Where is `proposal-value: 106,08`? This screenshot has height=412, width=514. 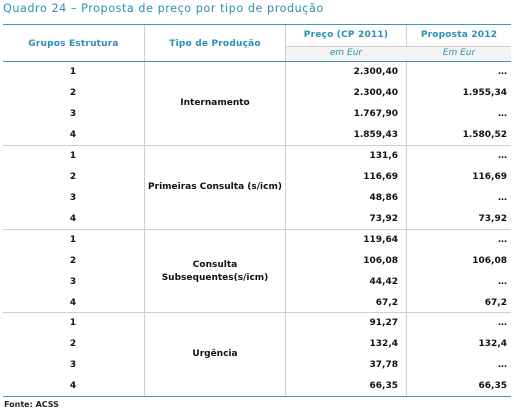
proposal-value: 106,08 is located at coordinates (489, 261).